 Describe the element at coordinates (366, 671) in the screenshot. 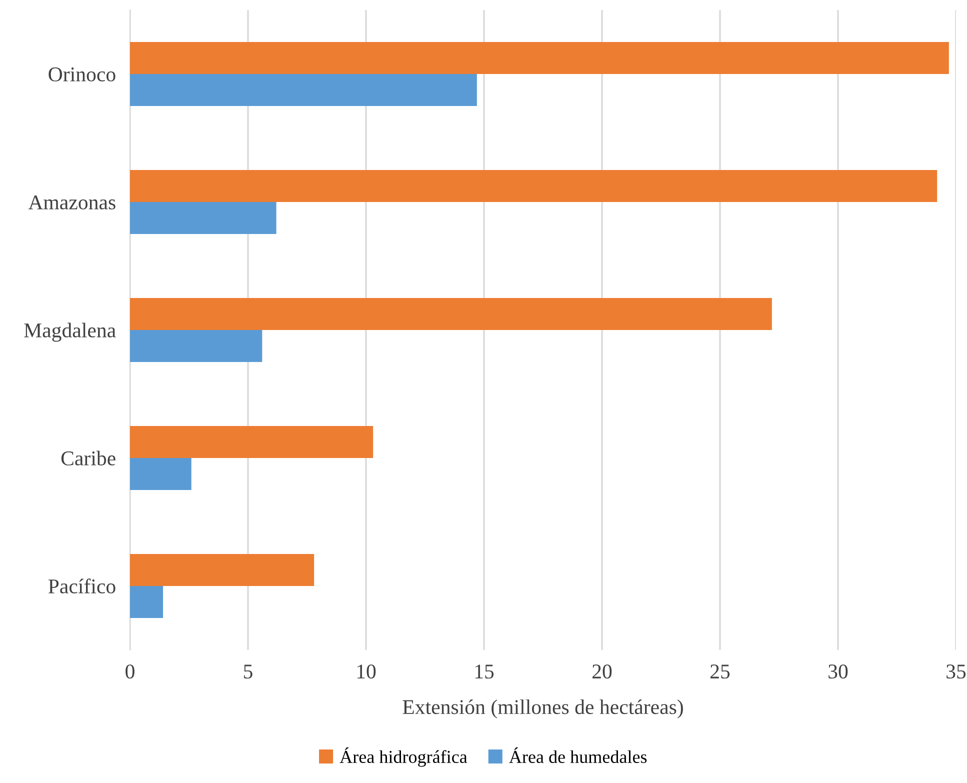

I see `x-tick-label: 10` at that location.